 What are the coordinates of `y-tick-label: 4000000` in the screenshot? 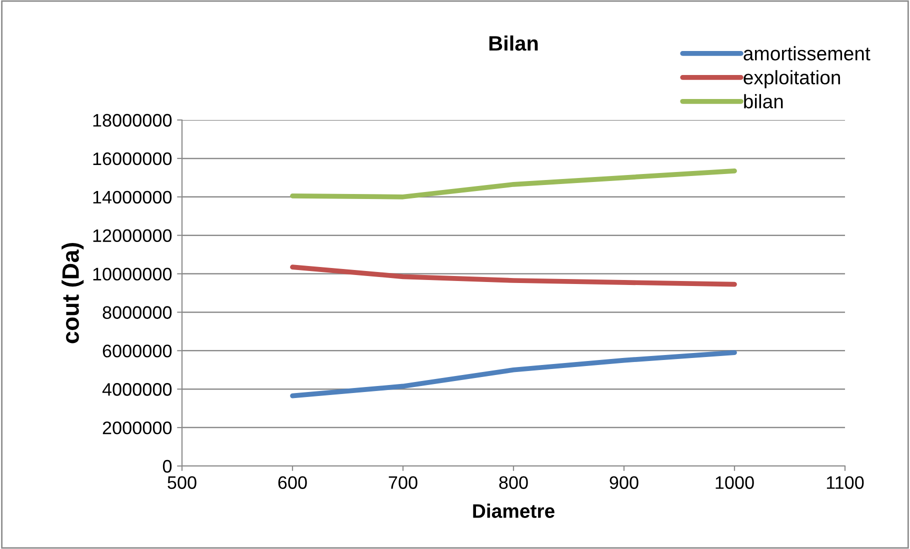 It's located at (137, 389).